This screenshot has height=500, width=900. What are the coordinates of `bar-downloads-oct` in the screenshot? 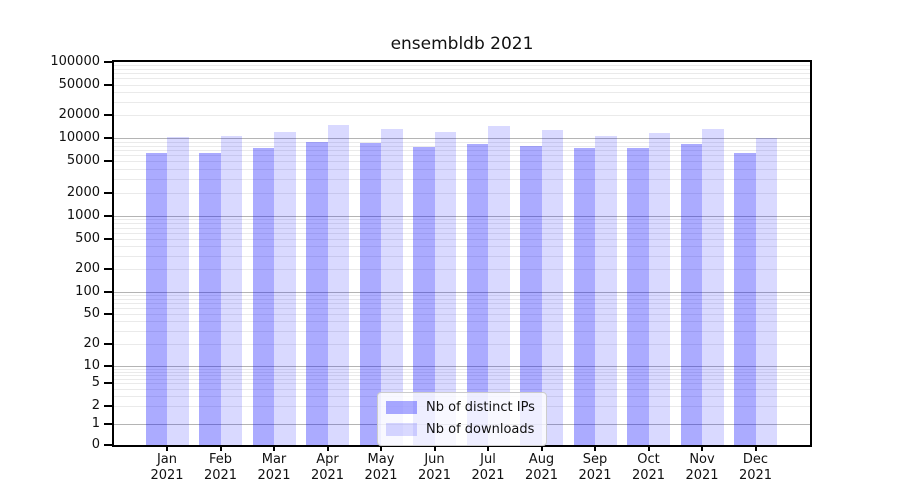 It's located at (659, 288).